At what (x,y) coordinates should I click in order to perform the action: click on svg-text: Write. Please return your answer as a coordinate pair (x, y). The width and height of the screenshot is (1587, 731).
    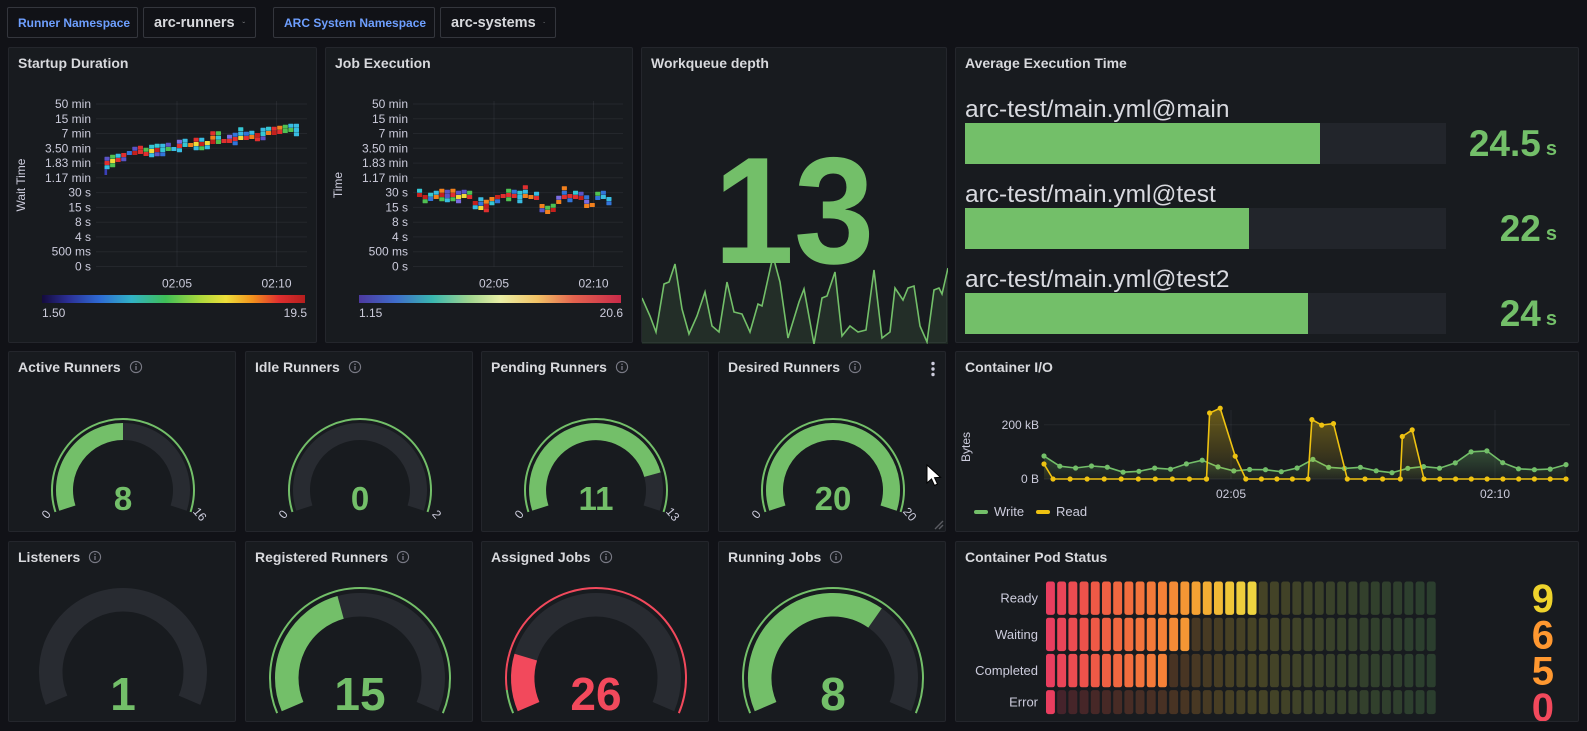
    Looking at the image, I should click on (1009, 511).